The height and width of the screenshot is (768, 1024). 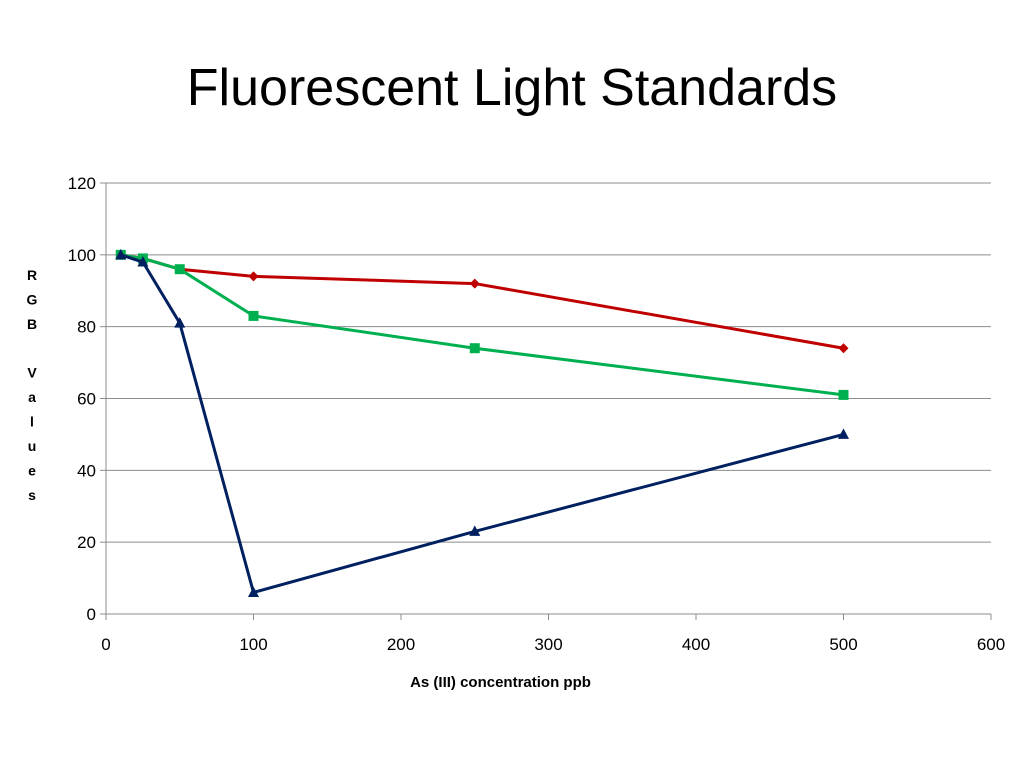 What do you see at coordinates (500, 682) in the screenshot?
I see `x-axis-label: As (III) concentration ppb` at bounding box center [500, 682].